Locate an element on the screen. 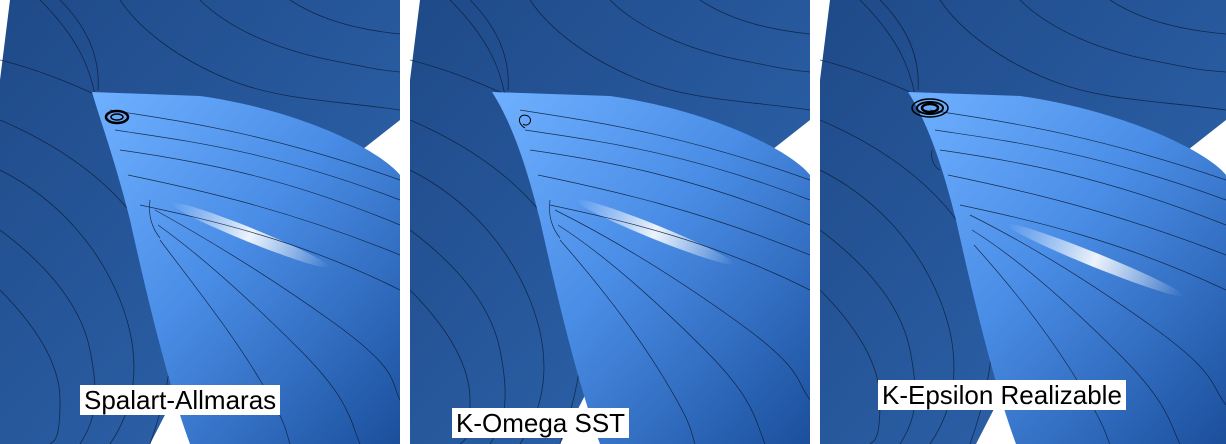 The width and height of the screenshot is (1226, 444). panel-label: K-Epsilon Realizable is located at coordinates (1002, 395).